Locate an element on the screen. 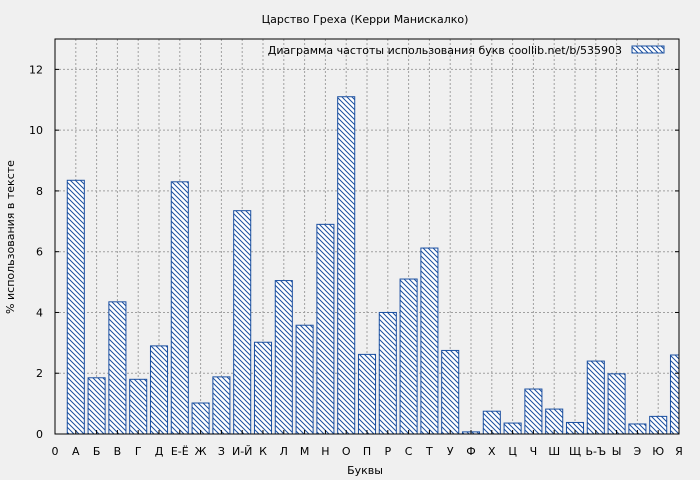 This screenshot has height=480, width=700. x-tick-label: Б is located at coordinates (97, 451).